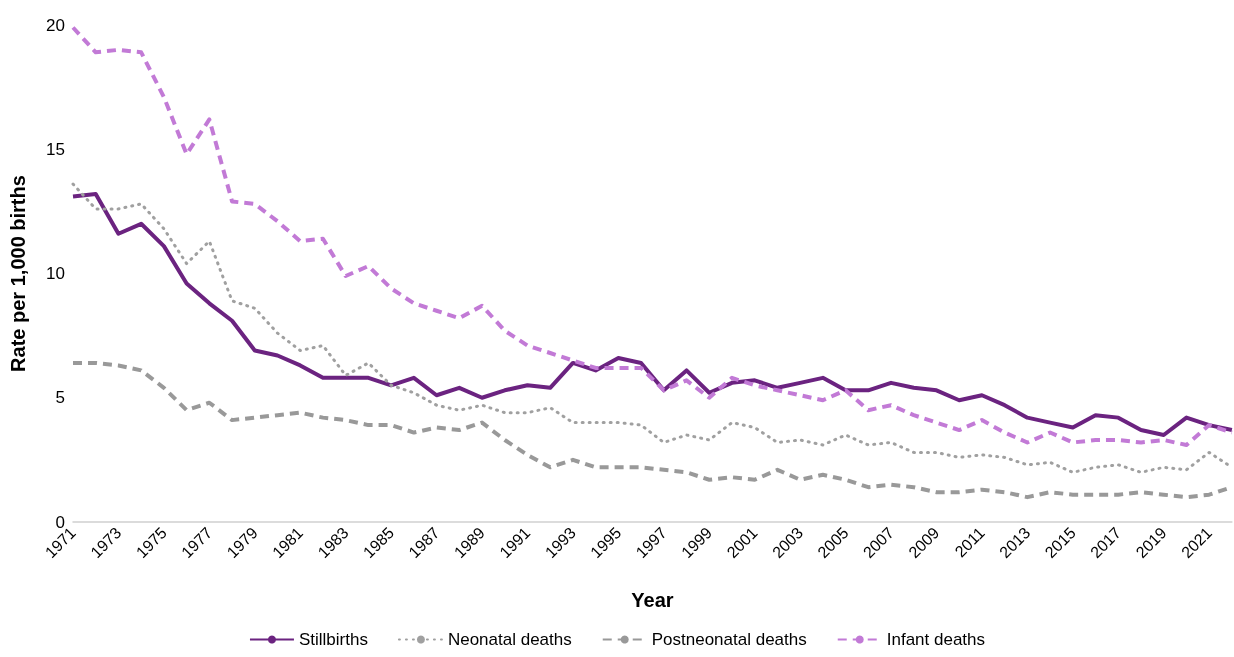 The image size is (1234, 657). Describe the element at coordinates (55, 149) in the screenshot. I see `y-tick-label: 15` at that location.